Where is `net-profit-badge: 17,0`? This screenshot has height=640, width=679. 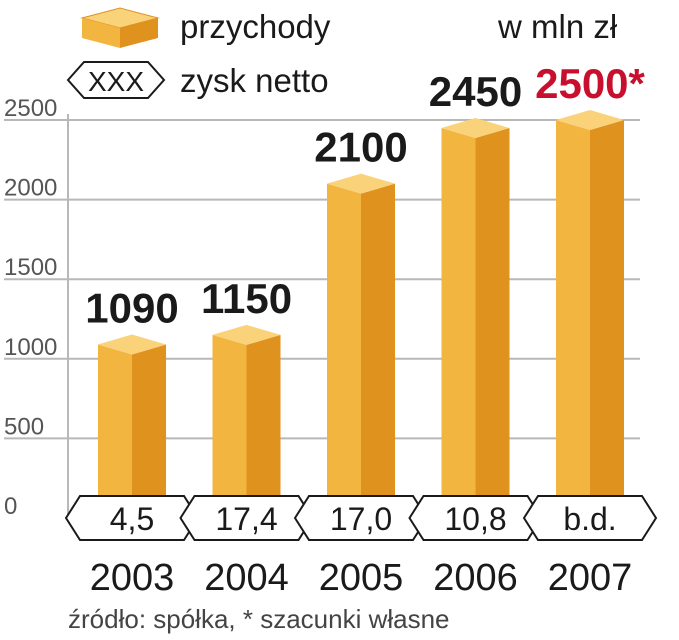 net-profit-badge: 17,0 is located at coordinates (361, 518).